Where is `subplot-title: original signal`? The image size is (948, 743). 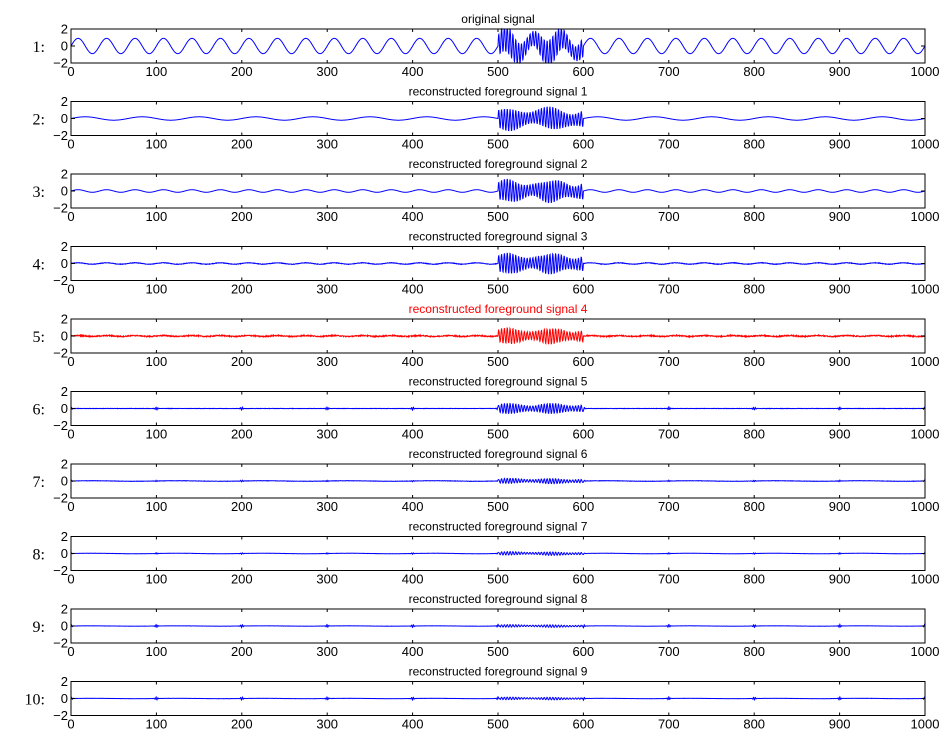 subplot-title: original signal is located at coordinates (497, 19).